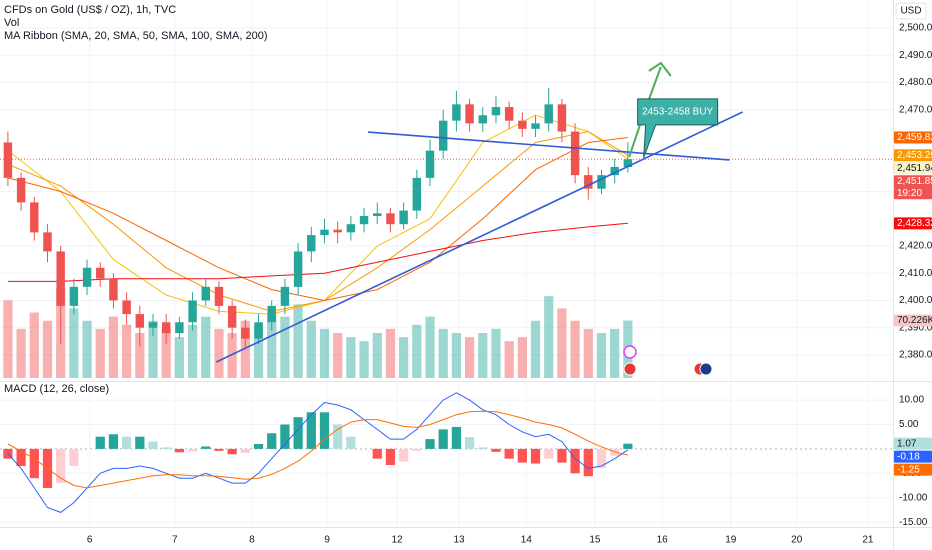 This screenshot has width=932, height=550. I want to click on macd-line, so click(318, 452).